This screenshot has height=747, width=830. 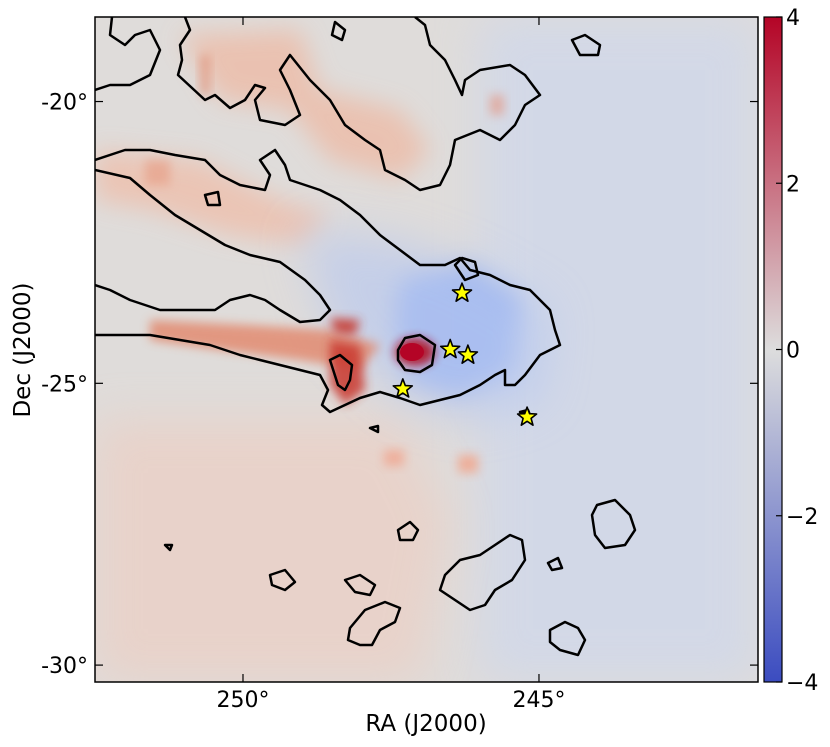 What do you see at coordinates (466, 269) in the screenshot?
I see `contour-east-arm` at bounding box center [466, 269].